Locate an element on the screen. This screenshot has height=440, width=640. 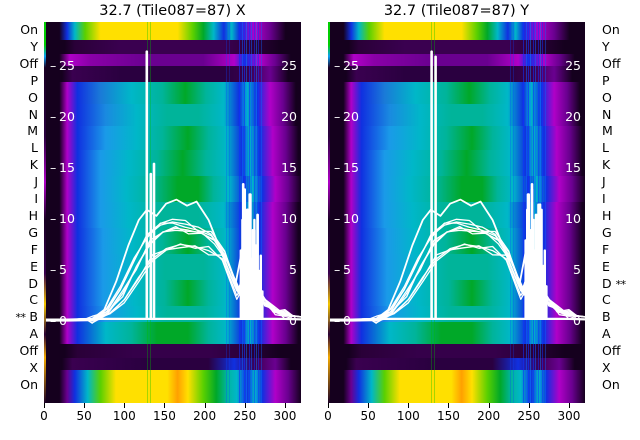
row-label-text: M is located at coordinates (32, 131).